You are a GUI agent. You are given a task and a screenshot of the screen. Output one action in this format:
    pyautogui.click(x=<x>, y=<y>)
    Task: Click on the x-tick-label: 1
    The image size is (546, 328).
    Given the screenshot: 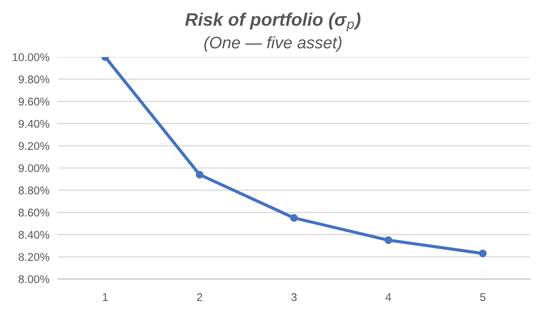 What is the action you would take?
    pyautogui.click(x=105, y=297)
    